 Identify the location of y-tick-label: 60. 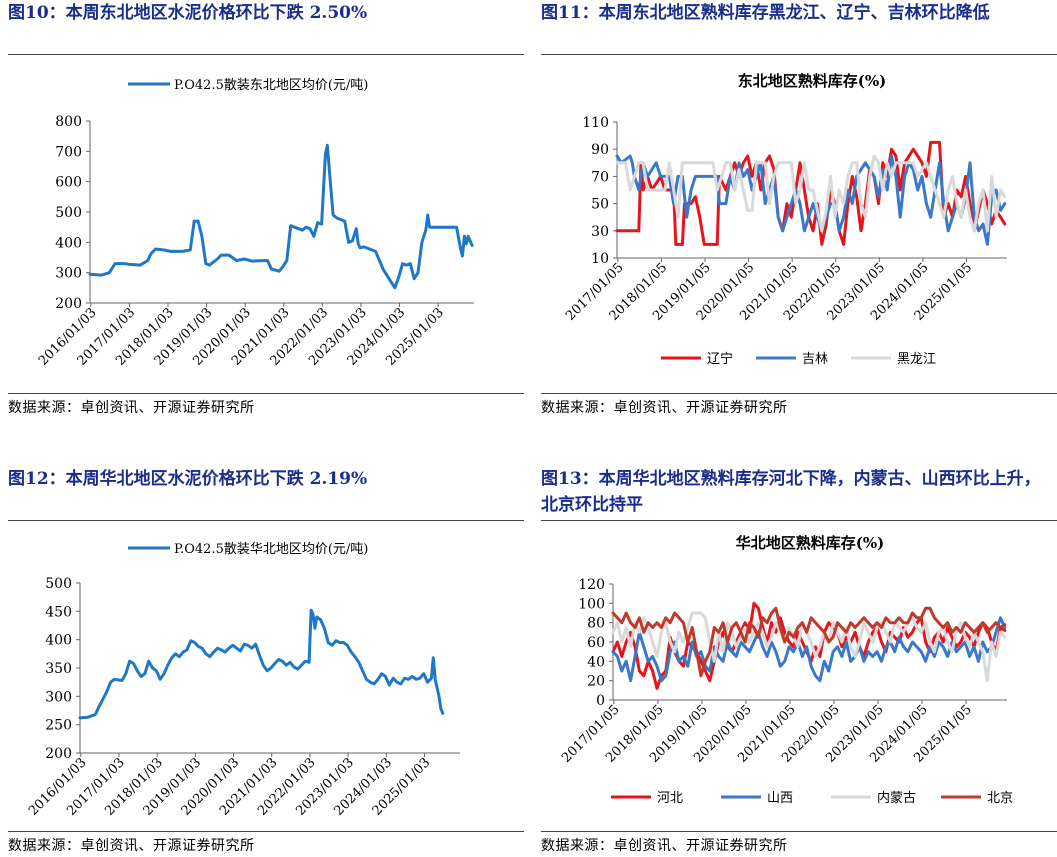
(596, 643).